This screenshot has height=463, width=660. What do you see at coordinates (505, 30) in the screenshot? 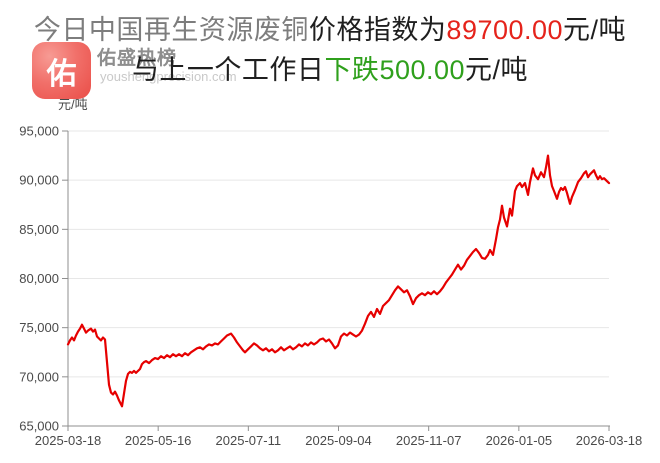
I see `price-value: 89700.00` at bounding box center [505, 30].